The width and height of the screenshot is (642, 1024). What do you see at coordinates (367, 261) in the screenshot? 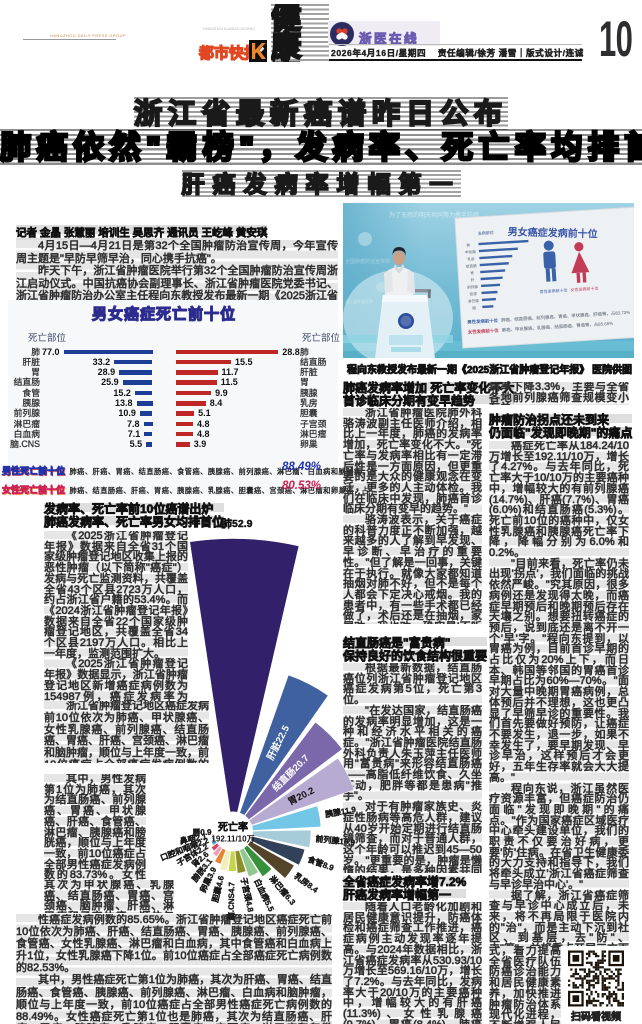
I see `svg-text: 全国肿瘤防治宣传周` at bounding box center [367, 261].